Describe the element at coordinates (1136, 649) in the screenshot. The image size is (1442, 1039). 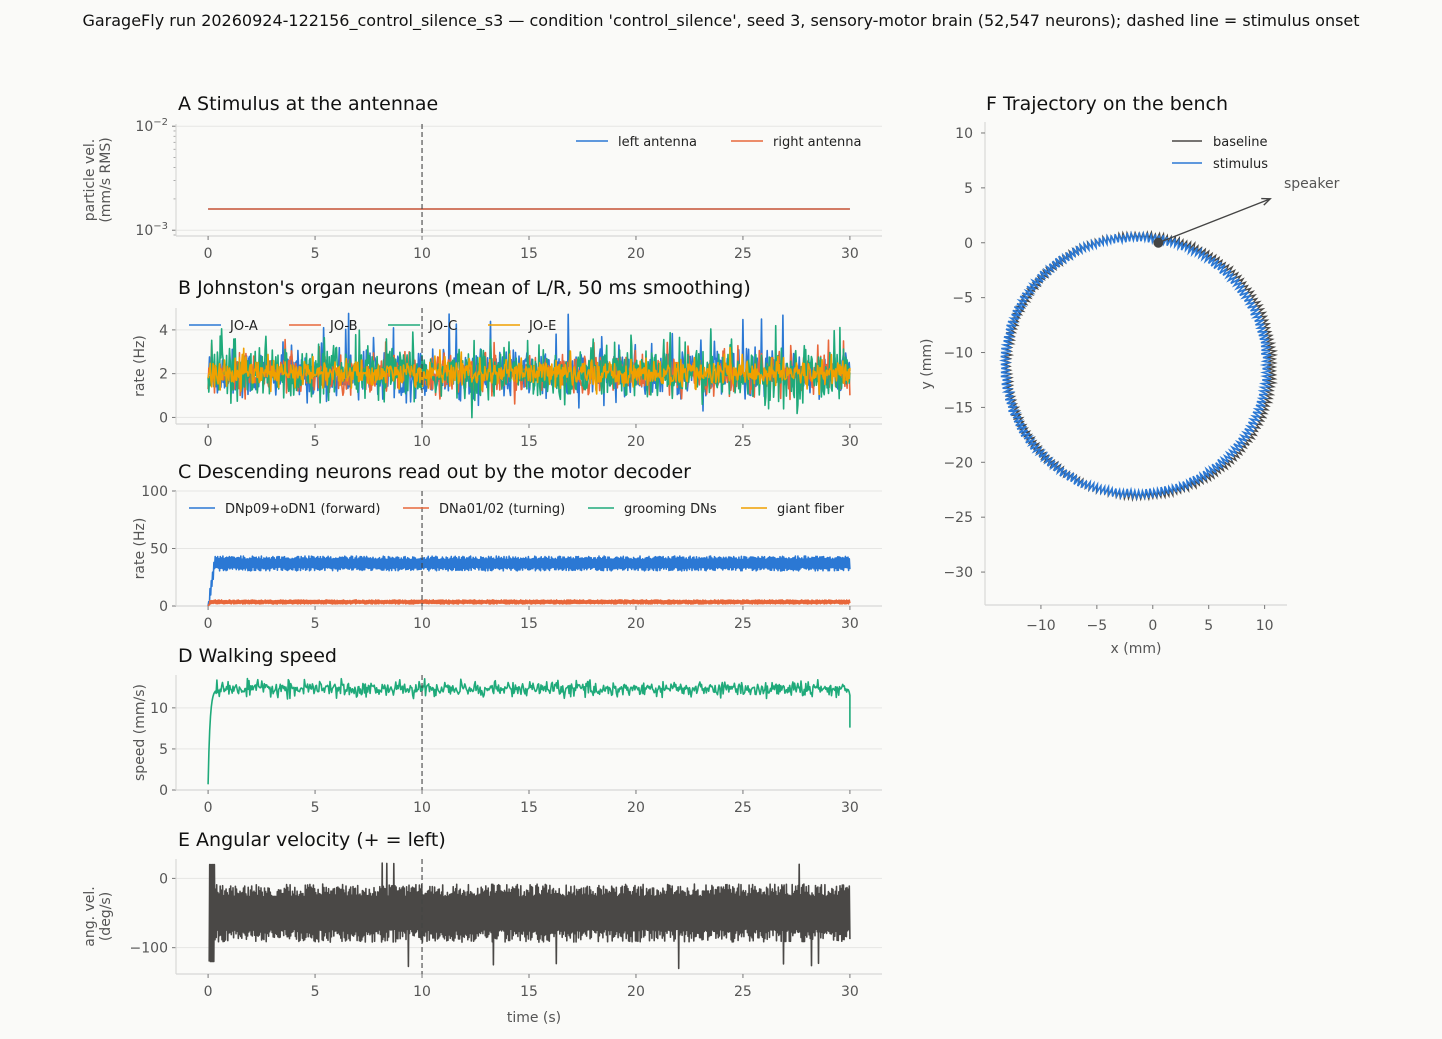
I see `x-axis-label: x (mm)` at that location.